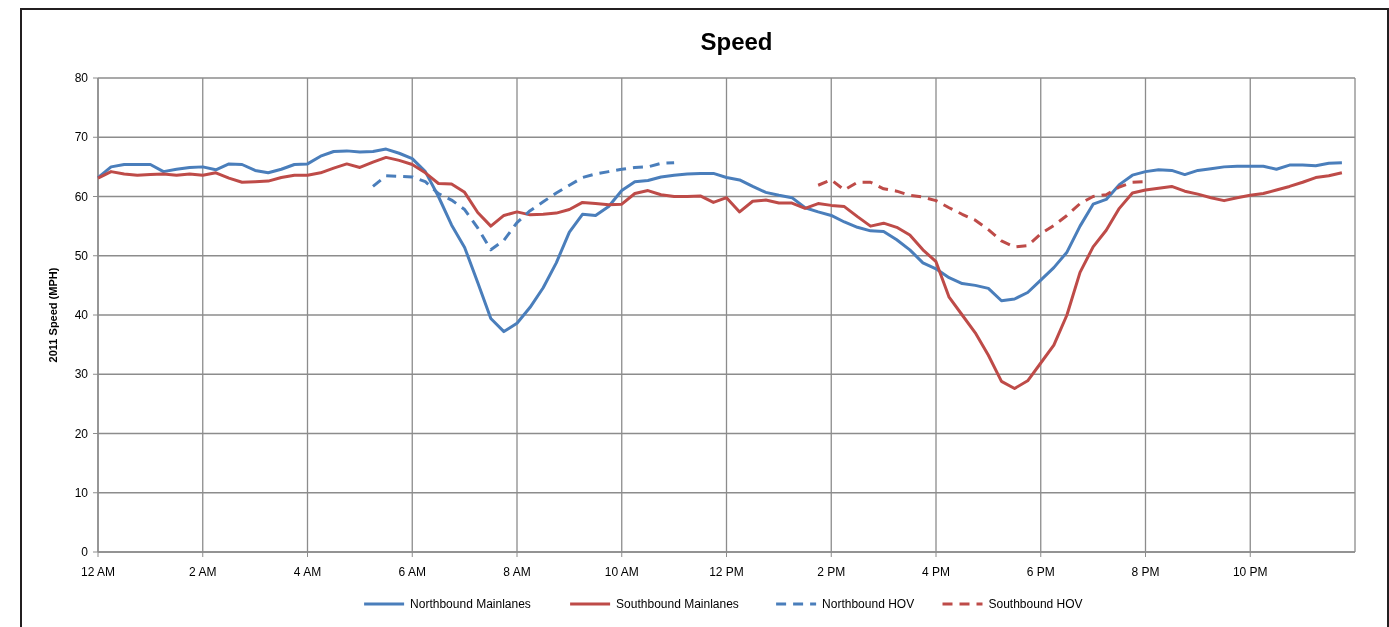 The image size is (1389, 627). Describe the element at coordinates (1035, 604) in the screenshot. I see `legend-label: Southbound HOV` at that location.